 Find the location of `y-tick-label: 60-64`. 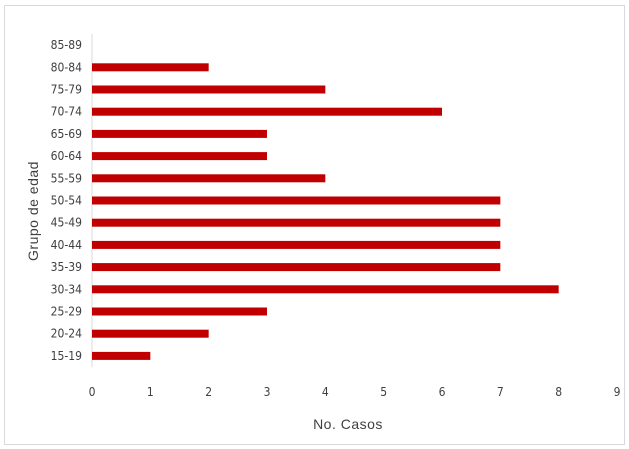

y-tick-label: 60-64 is located at coordinates (66, 156).